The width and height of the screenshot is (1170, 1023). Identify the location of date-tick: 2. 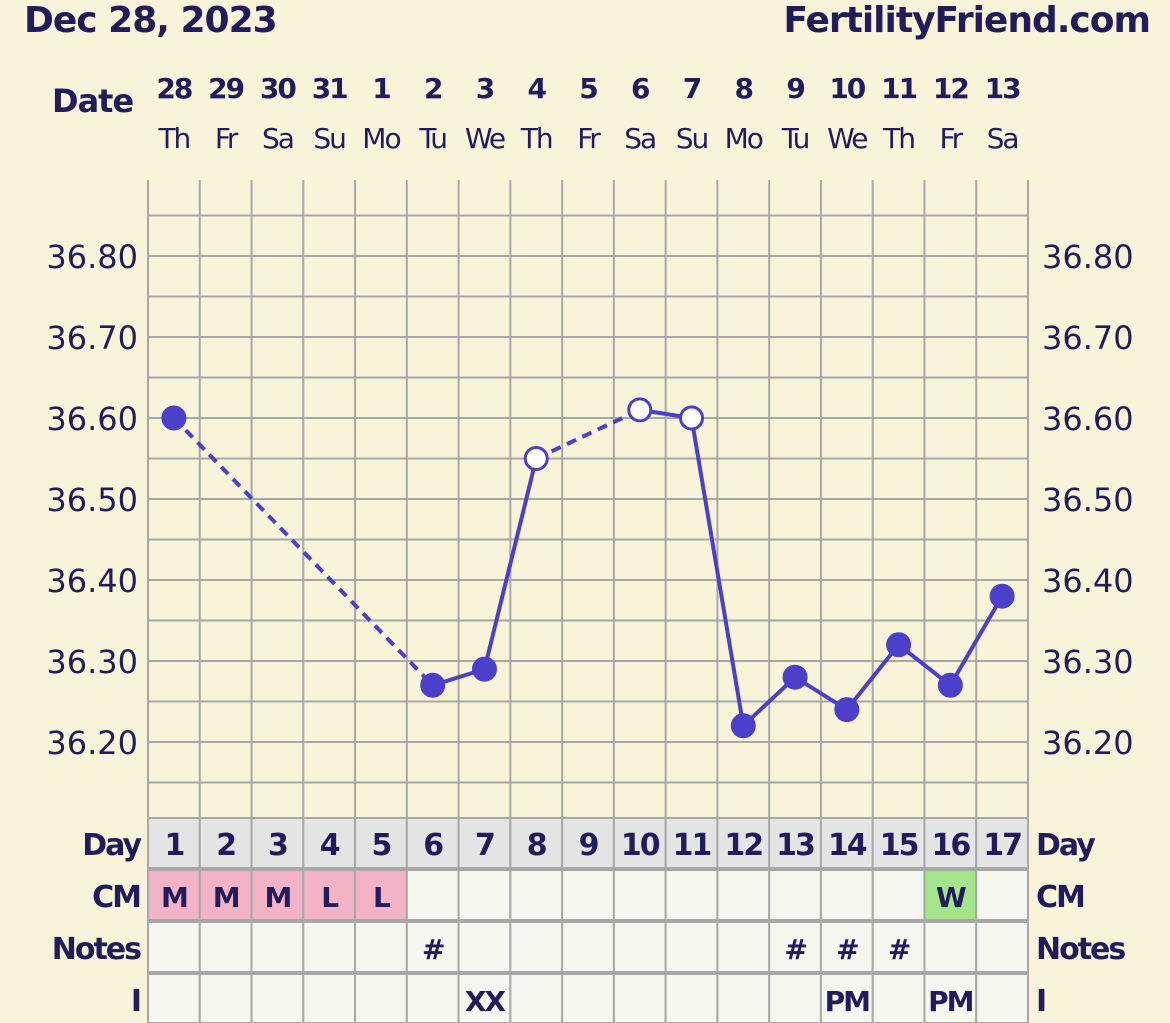
(433, 88).